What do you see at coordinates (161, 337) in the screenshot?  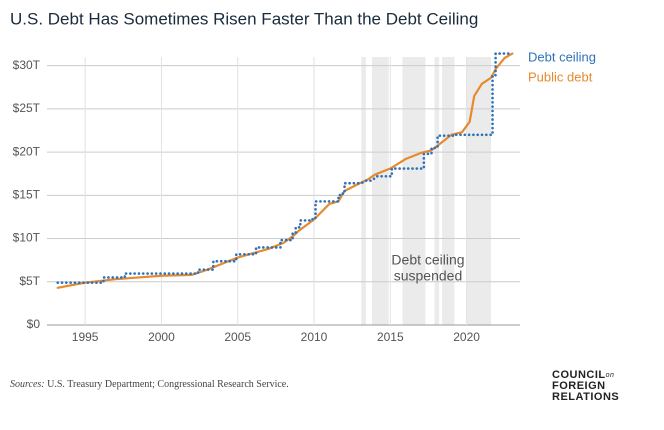 I see `x-tick-label: 2000` at bounding box center [161, 337].